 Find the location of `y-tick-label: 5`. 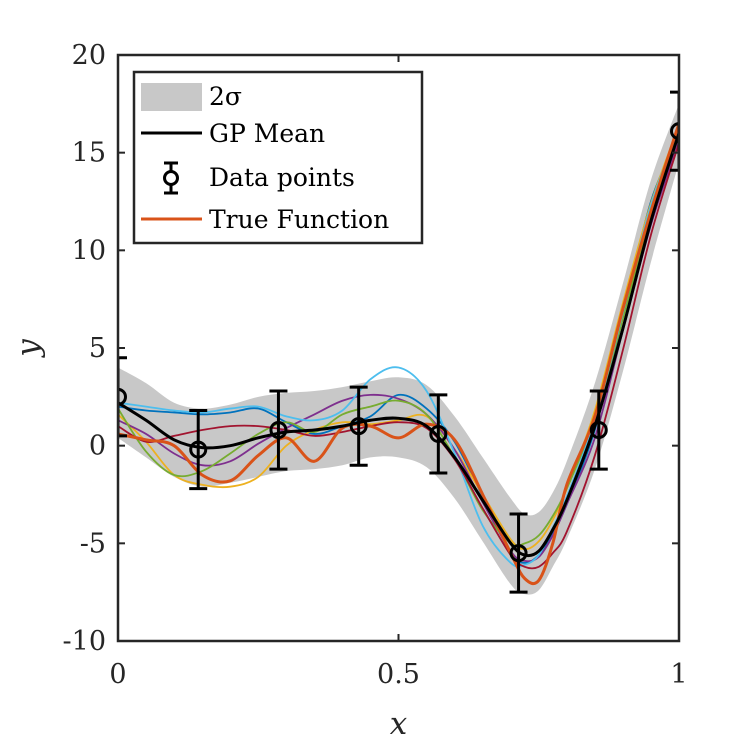

y-tick-label: 5 is located at coordinates (97, 348).